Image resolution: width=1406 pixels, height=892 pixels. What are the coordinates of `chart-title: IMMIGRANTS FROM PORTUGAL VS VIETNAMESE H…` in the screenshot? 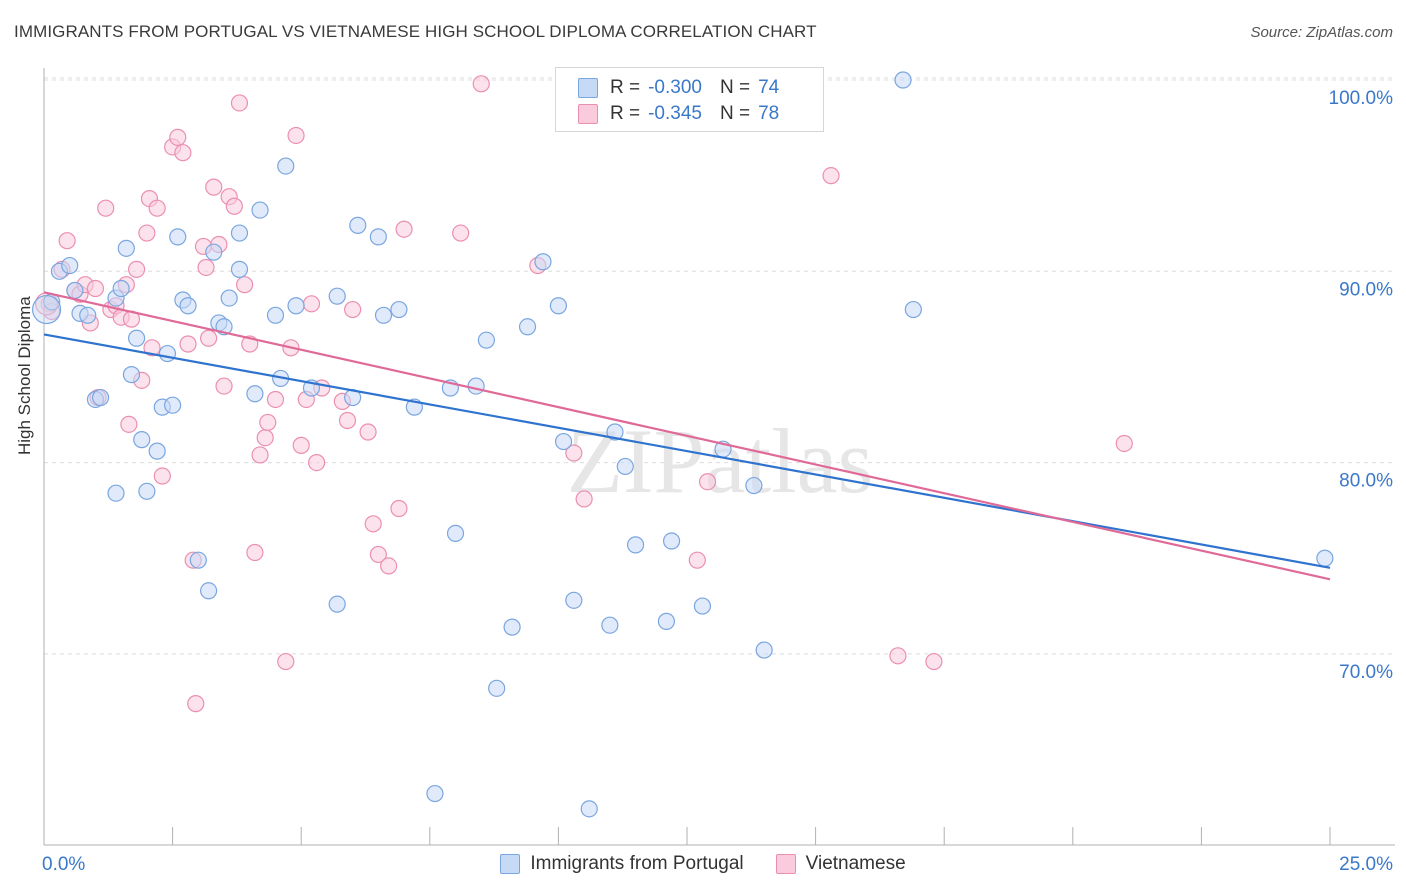 It's located at (415, 31).